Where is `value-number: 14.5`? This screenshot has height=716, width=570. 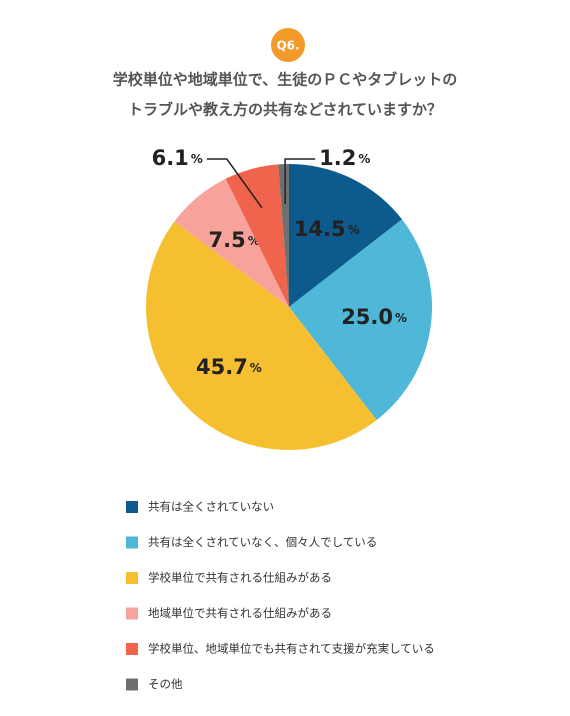 value-number: 14.5 is located at coordinates (320, 229).